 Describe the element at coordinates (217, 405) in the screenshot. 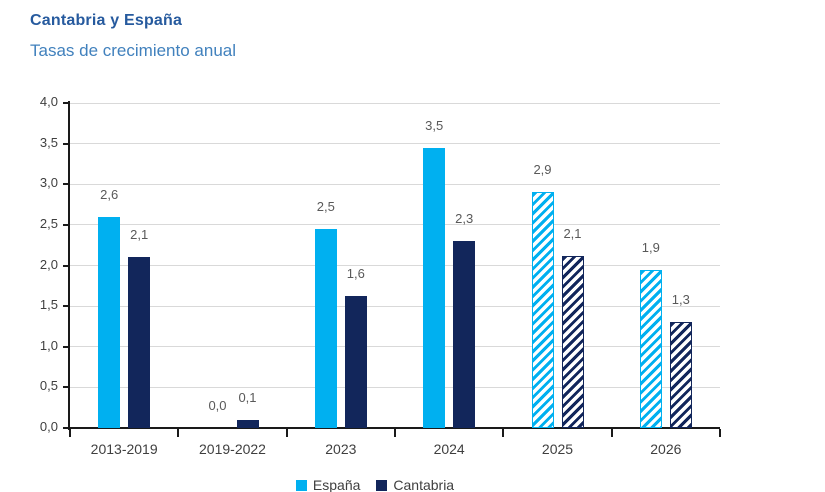

I see `bar-value-label: 0,0` at that location.